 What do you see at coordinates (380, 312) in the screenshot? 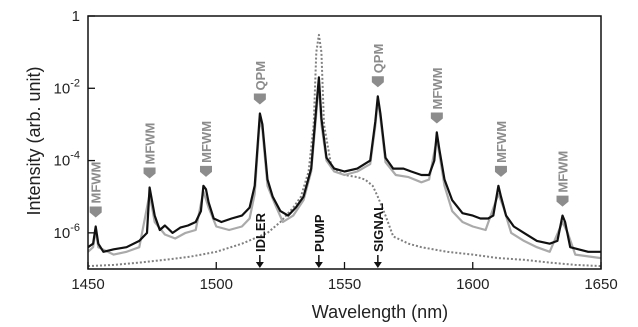
I see `x-axis-label: Wavelength (nm)` at bounding box center [380, 312].